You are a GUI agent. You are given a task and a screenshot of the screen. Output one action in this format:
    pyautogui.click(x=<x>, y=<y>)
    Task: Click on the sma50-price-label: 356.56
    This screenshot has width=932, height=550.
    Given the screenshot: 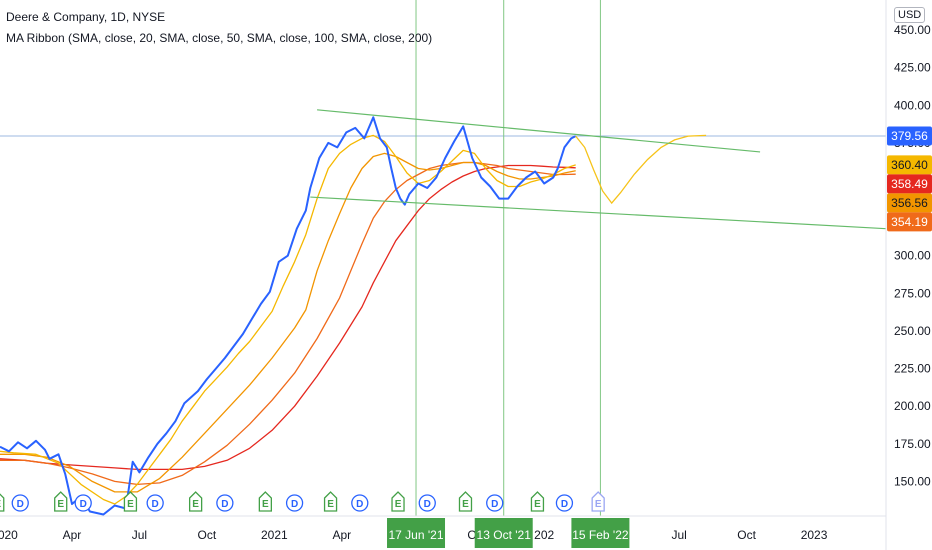 What is the action you would take?
    pyautogui.click(x=909, y=203)
    